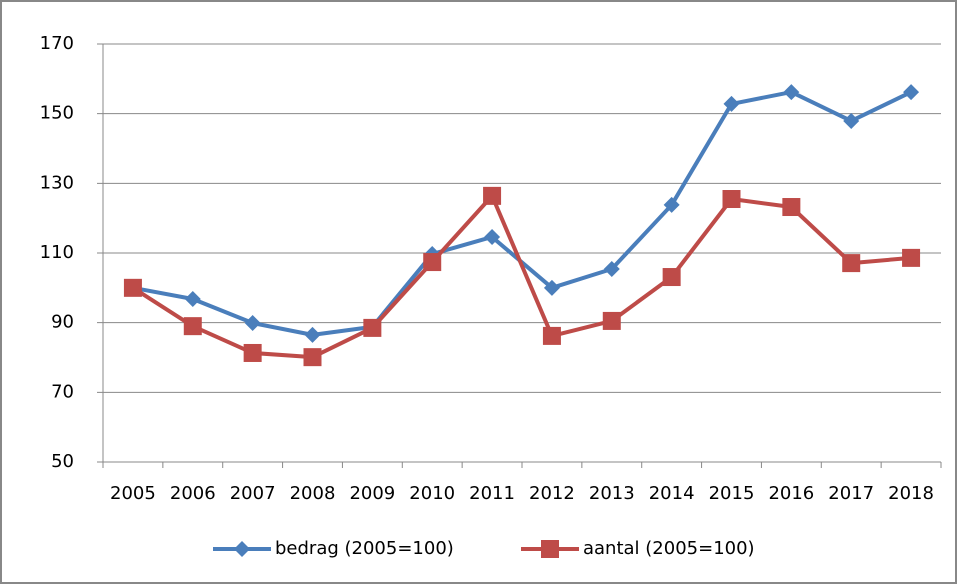 The width and height of the screenshot is (957, 584). What do you see at coordinates (313, 493) in the screenshot?
I see `x-tick-label: 2008` at bounding box center [313, 493].